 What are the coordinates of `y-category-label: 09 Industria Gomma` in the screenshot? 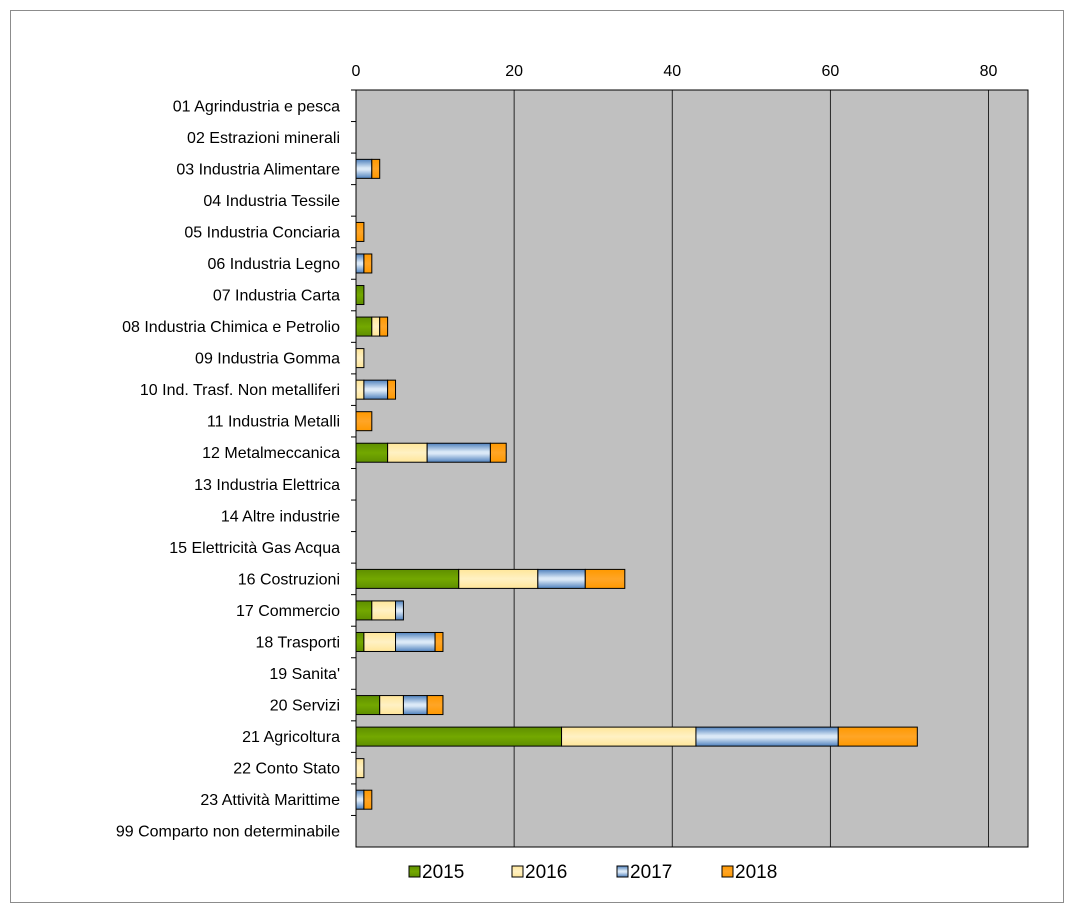 It's located at (267, 359).